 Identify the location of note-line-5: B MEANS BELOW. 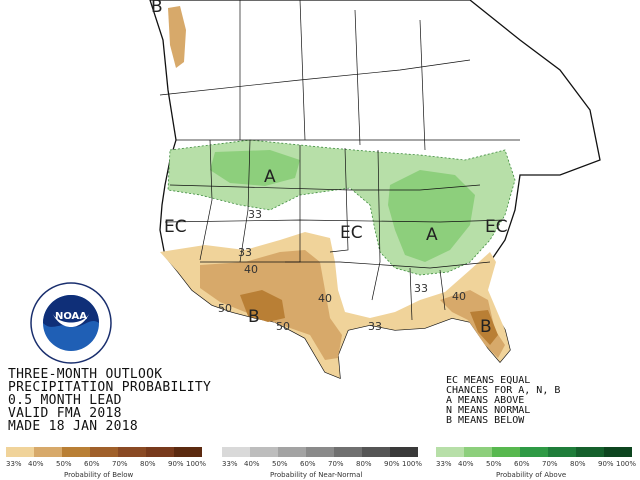
(485, 420).